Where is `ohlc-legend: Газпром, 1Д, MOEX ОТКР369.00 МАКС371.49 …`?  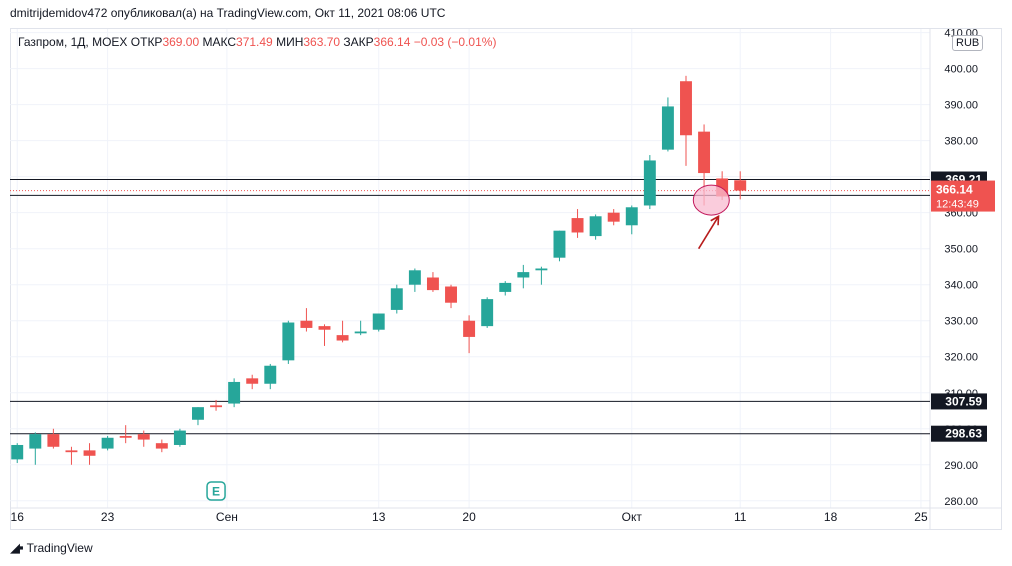 ohlc-legend: Газпром, 1Д, MOEX ОТКР369.00 МАКС371.49 … is located at coordinates (257, 42).